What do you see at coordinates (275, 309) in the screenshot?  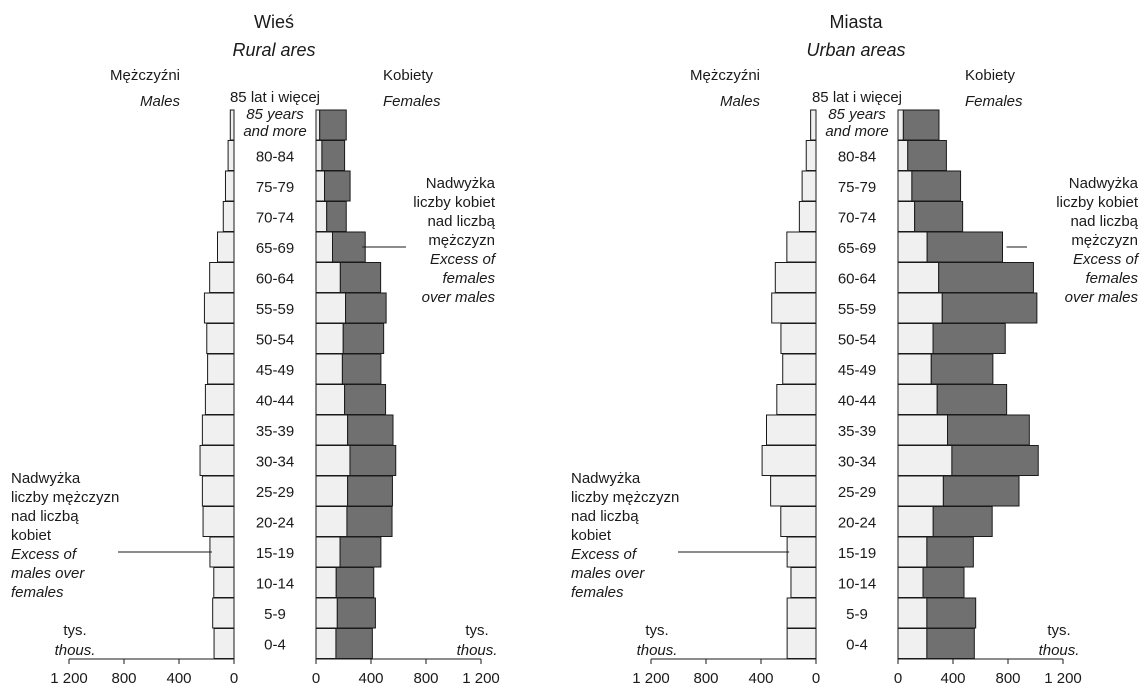 I see `age-label: 55-59` at bounding box center [275, 309].